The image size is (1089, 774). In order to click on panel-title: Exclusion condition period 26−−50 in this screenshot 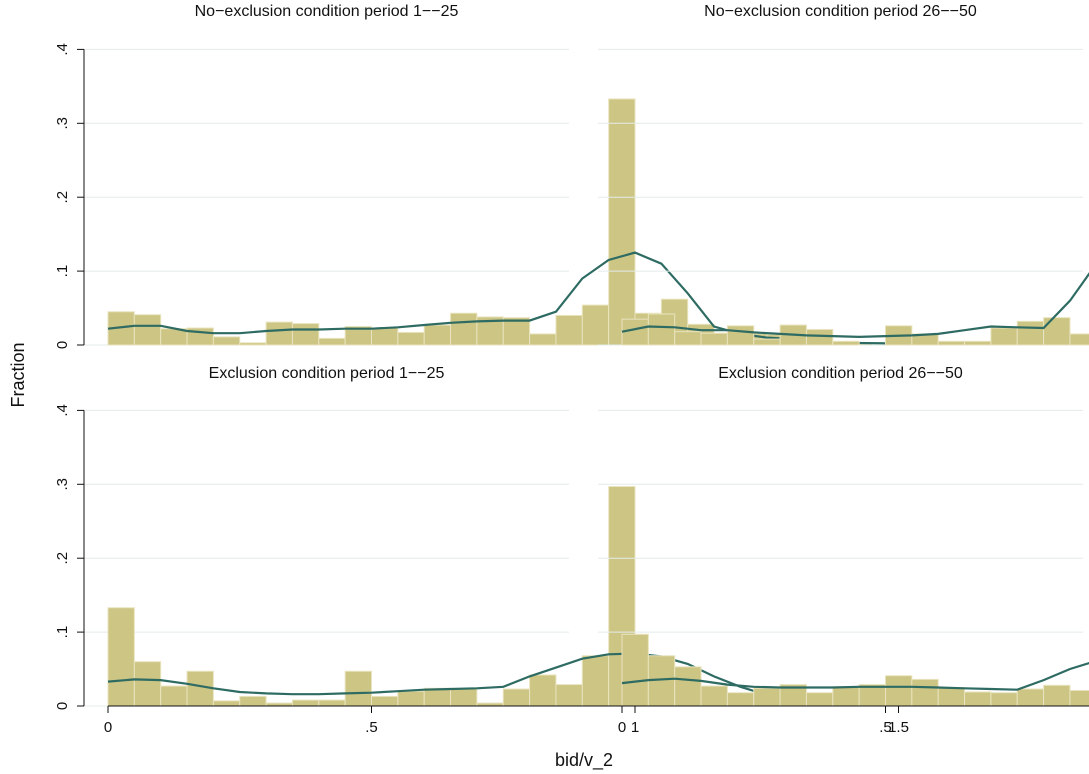, I will do `click(840, 373)`.